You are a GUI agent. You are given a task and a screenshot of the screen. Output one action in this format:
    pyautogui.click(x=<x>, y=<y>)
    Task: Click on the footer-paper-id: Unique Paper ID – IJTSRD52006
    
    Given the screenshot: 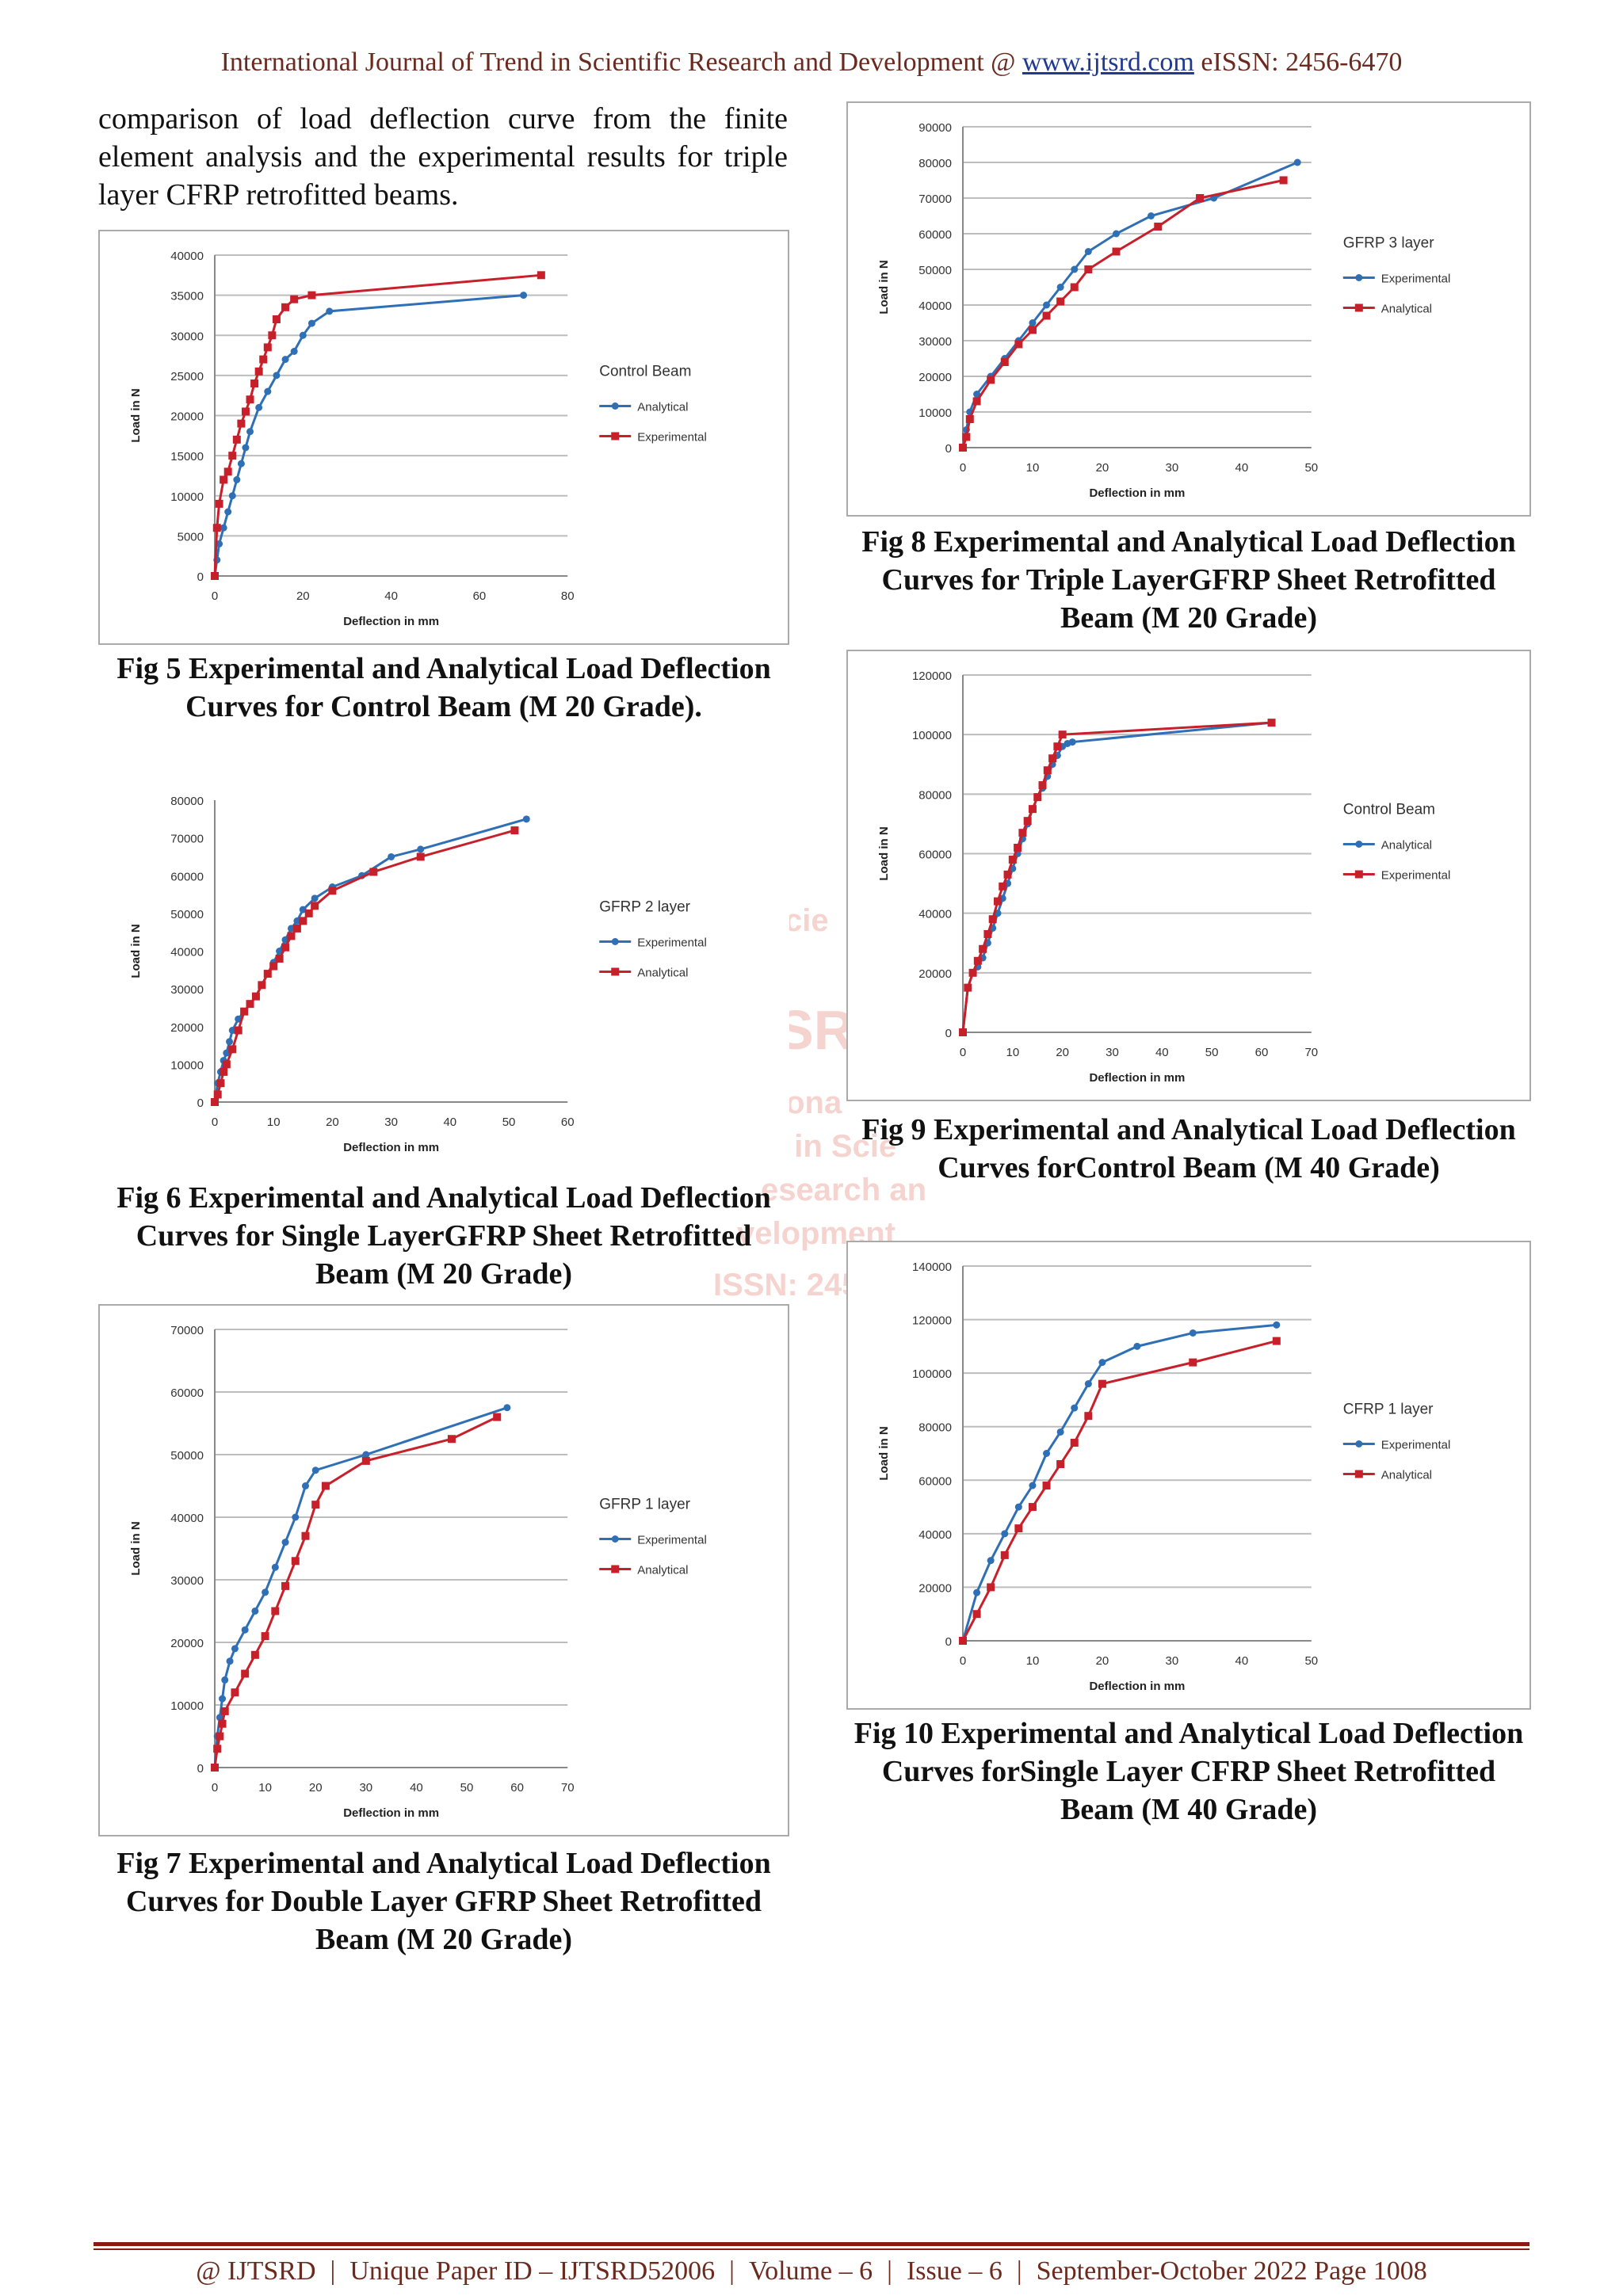 What is the action you would take?
    pyautogui.click(x=532, y=2271)
    